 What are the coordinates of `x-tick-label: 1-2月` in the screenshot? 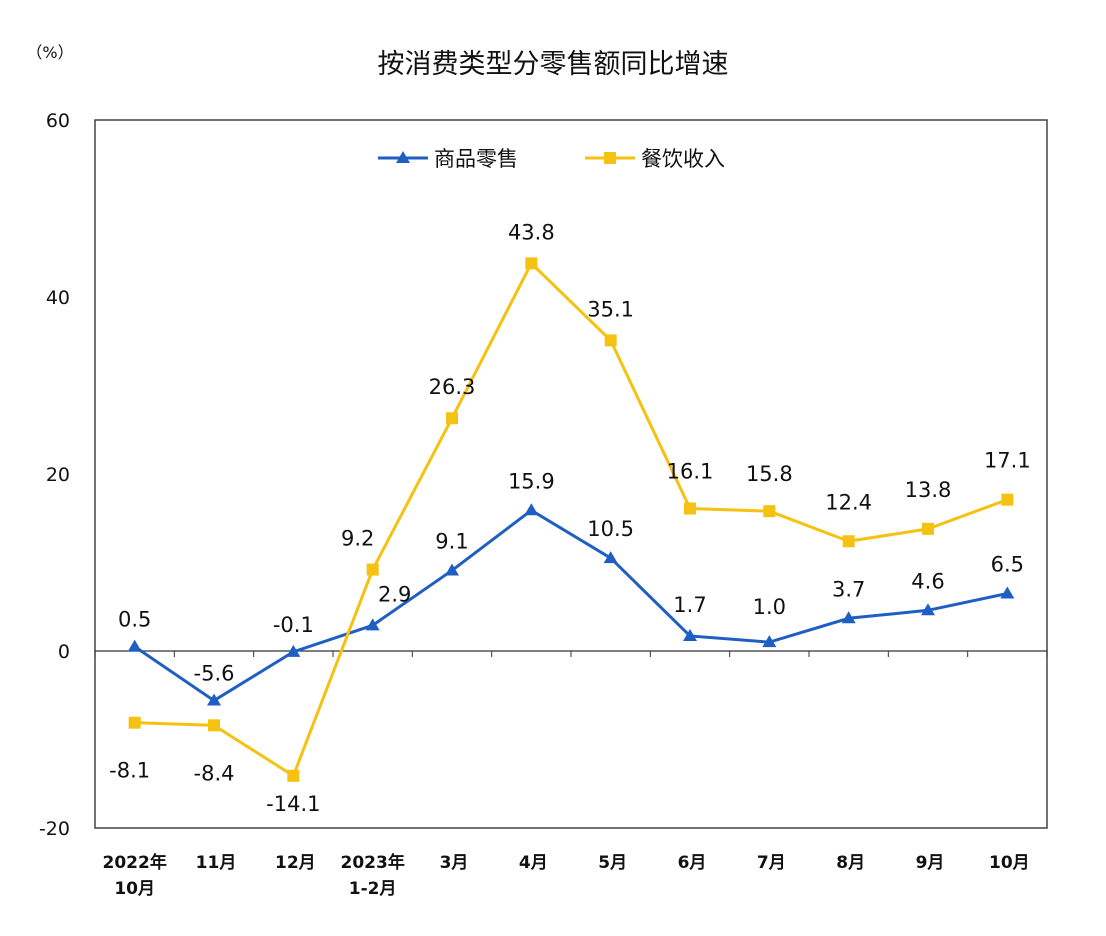 It's located at (373, 889).